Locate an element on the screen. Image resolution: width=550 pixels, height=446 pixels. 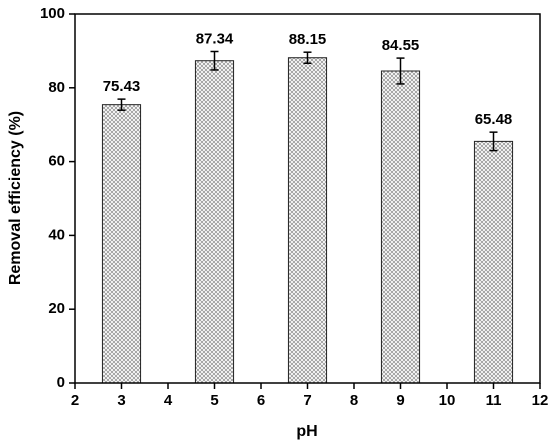
data-label: 65.48 is located at coordinates (494, 119).